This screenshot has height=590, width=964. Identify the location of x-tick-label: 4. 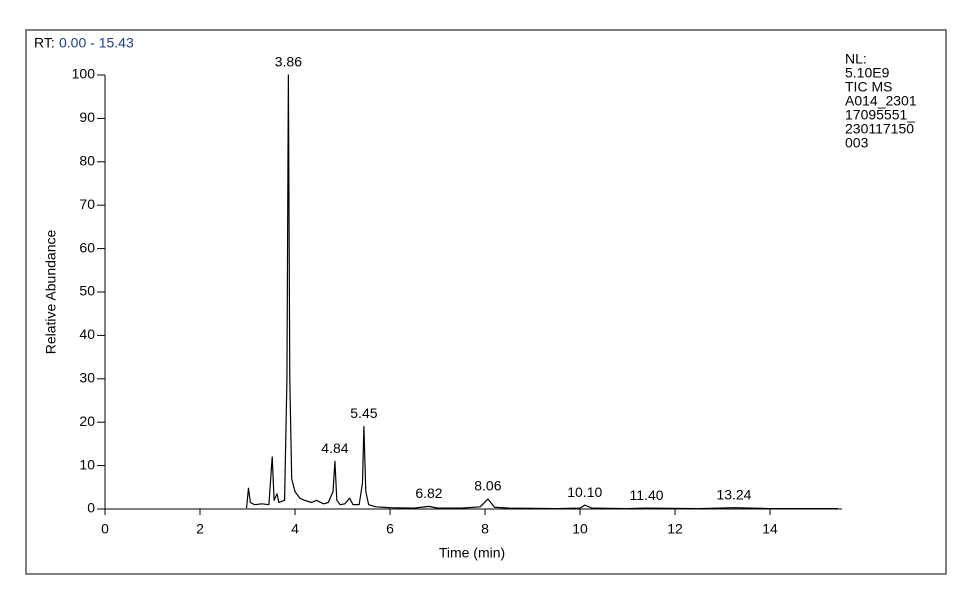
(295, 529).